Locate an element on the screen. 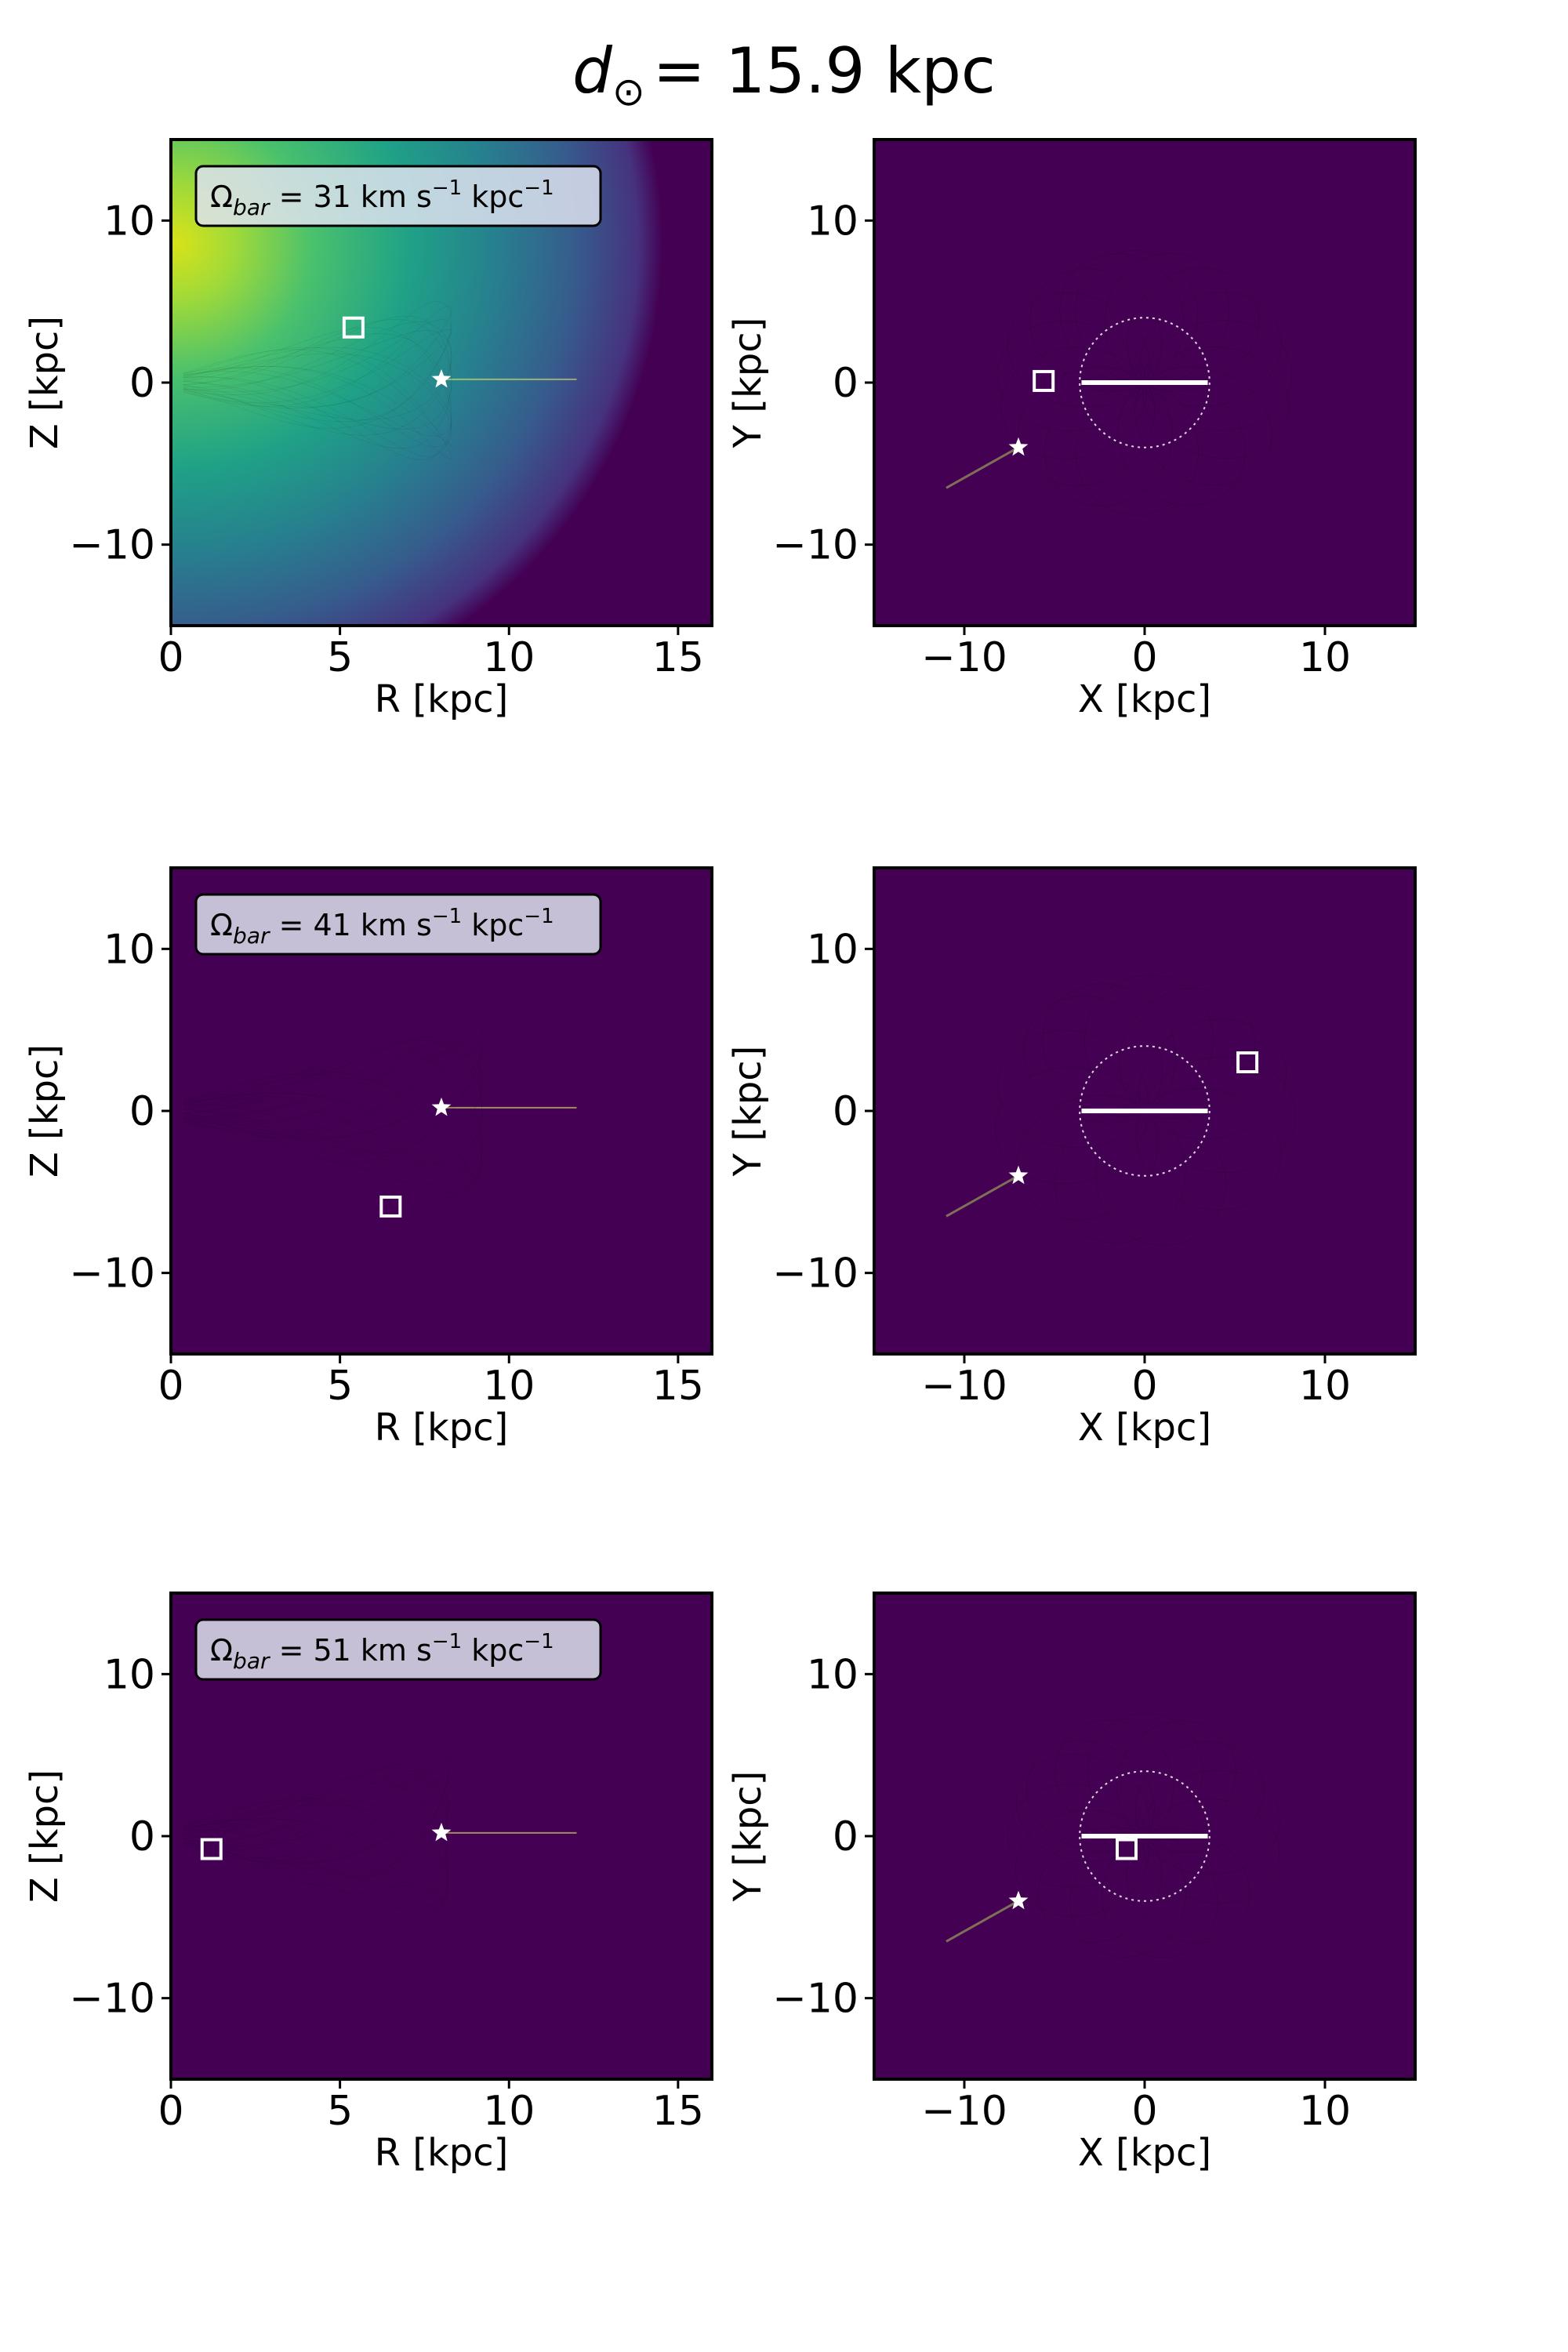 This screenshot has height=2352, width=1568. panel-row1-right: −10 0 10 −10 0 10 X [kpc] Y [kpc] is located at coordinates (1071, 429).